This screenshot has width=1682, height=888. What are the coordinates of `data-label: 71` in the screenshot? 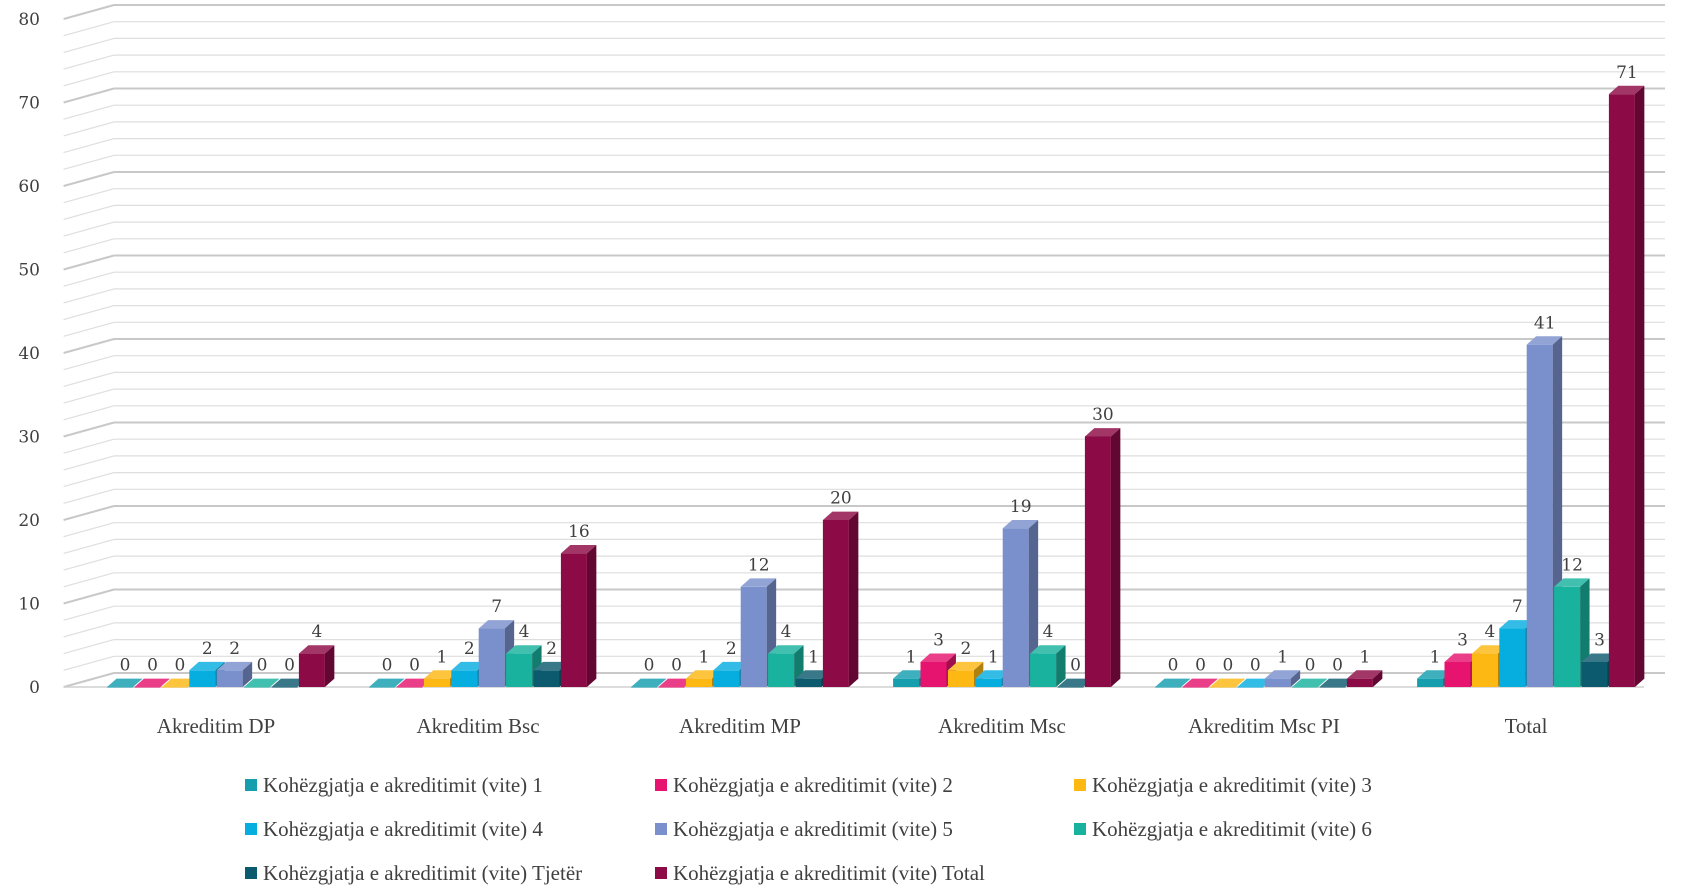 It's located at (1627, 73).